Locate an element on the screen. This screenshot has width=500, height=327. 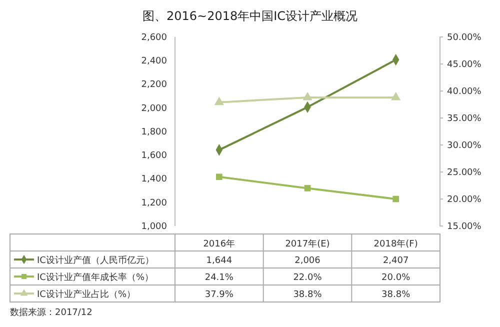
legend-label: IC设计业产值年成长率（%） is located at coordinates (95, 277).